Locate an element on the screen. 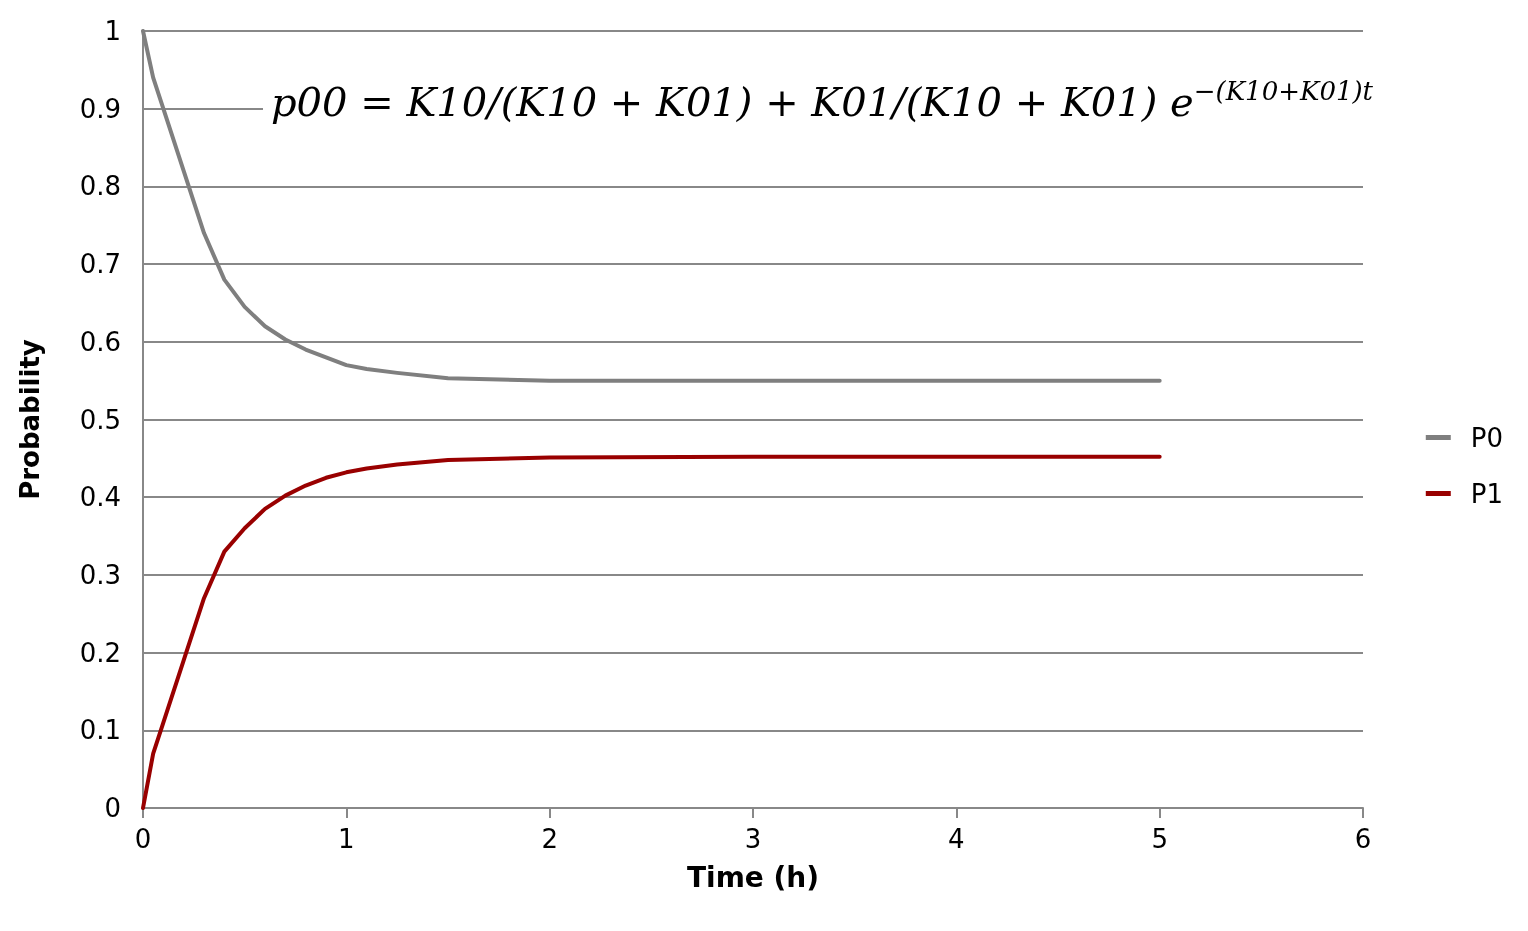 The height and width of the screenshot is (931, 1528). legend-label: P0 is located at coordinates (1487, 437).